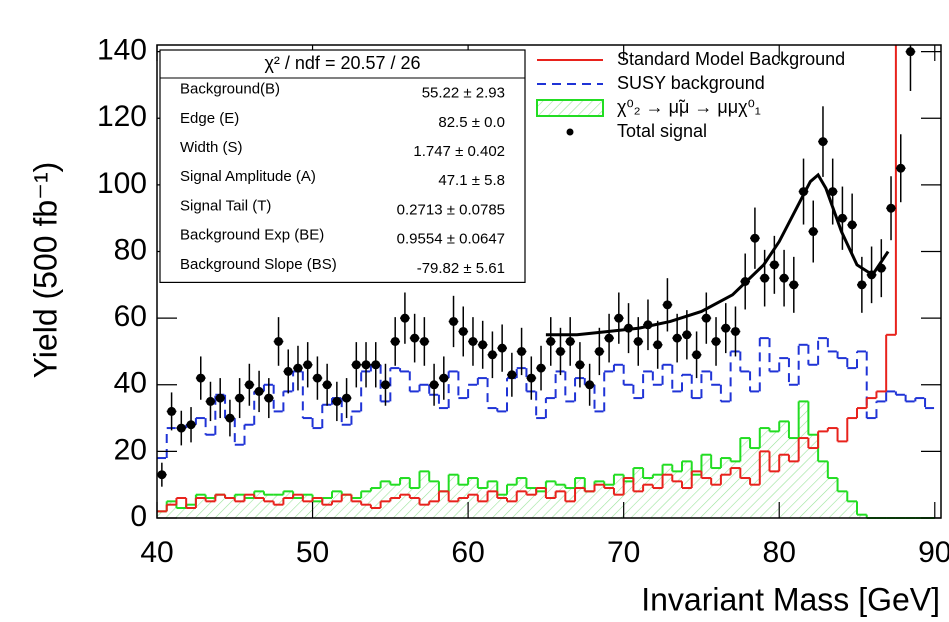 The height and width of the screenshot is (622, 949). What do you see at coordinates (451, 239) in the screenshot?
I see `stat-value: 0.9554 ± 0.0647` at bounding box center [451, 239].